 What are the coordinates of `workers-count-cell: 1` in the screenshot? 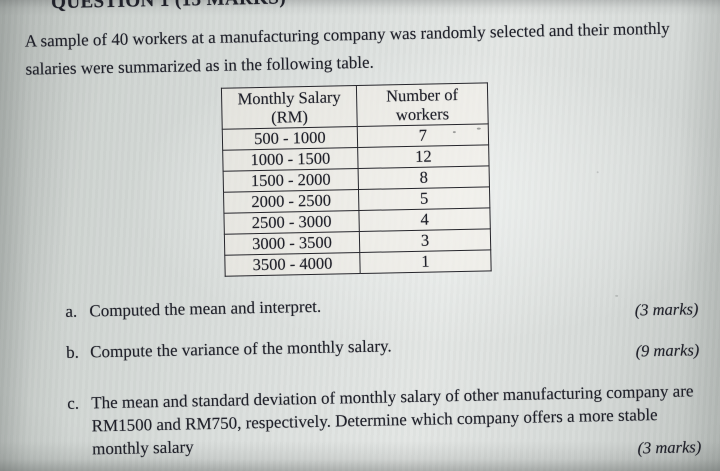 It's located at (425, 261).